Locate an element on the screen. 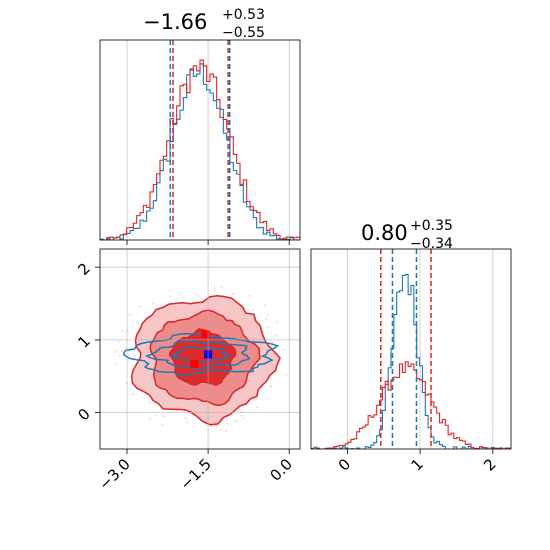  hist2-content is located at coordinates (411, 349).